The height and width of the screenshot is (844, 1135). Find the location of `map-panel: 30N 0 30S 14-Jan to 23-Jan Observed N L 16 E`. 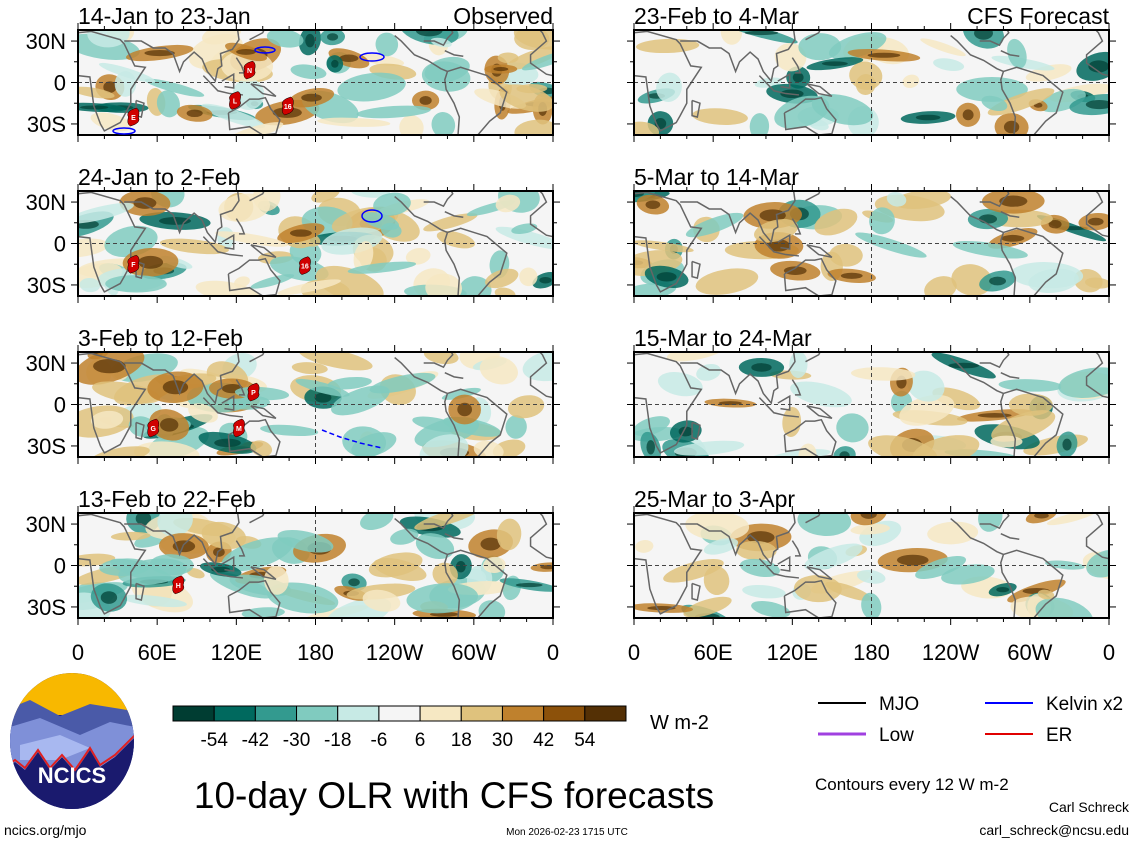

map-panel: 30N 0 30S 14-Jan to 23-Jan Observed N L 16 E is located at coordinates (293, 72).